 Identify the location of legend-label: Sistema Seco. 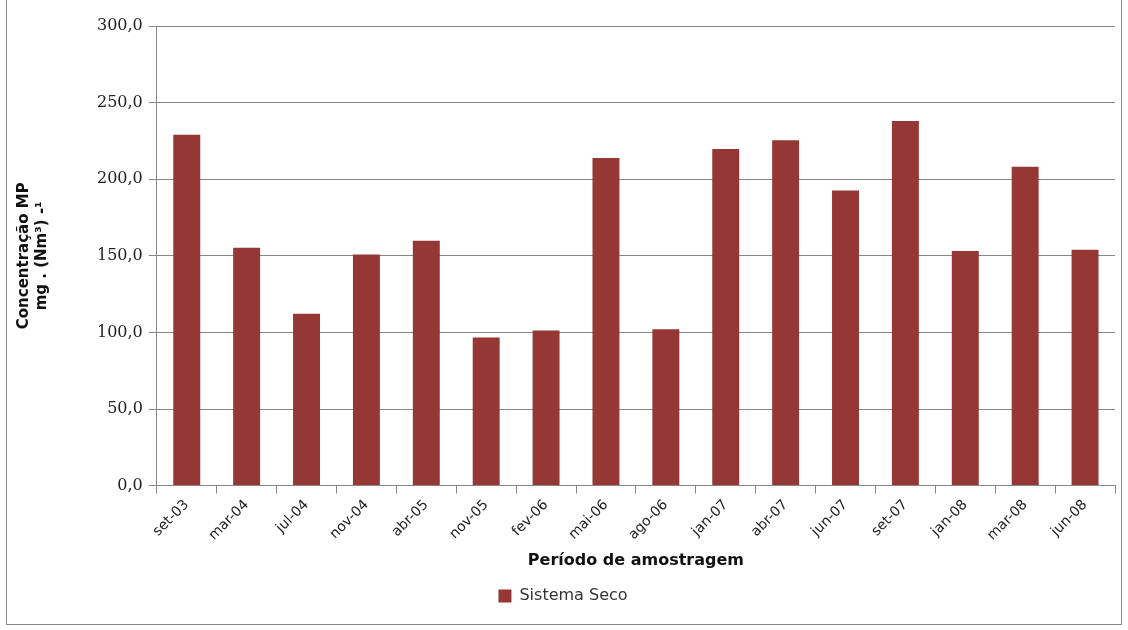
(573, 595).